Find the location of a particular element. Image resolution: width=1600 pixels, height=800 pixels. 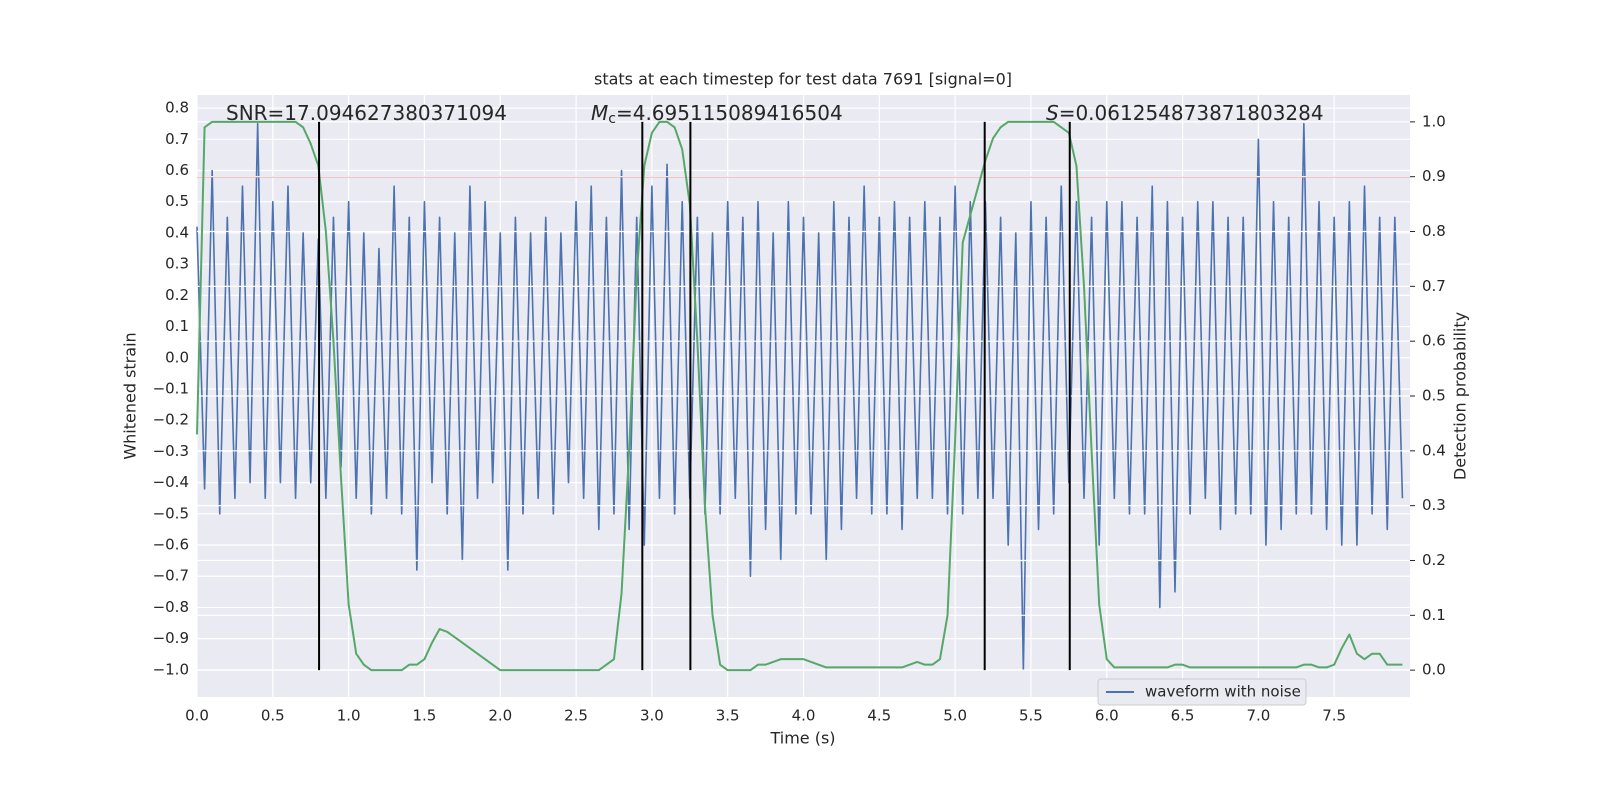

y2-tick-label: 0.5 is located at coordinates (1434, 396).